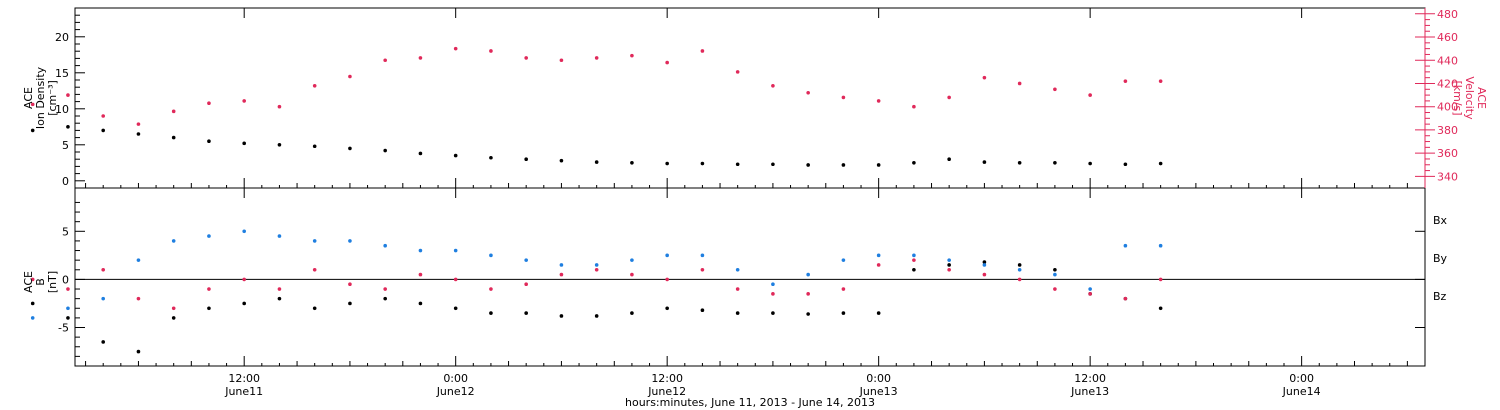 Image resolution: width=1500 pixels, height=410 pixels. What do you see at coordinates (40, 97) in the screenshot?
I see `top-left-ylabel: ACE Ion Density [cm⁻³]` at bounding box center [40, 97].